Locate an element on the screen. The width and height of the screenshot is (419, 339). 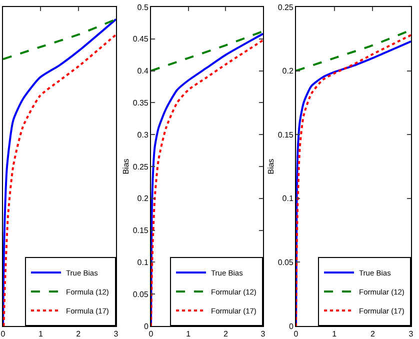
y-tick-label: 0.5 is located at coordinates (143, 7).